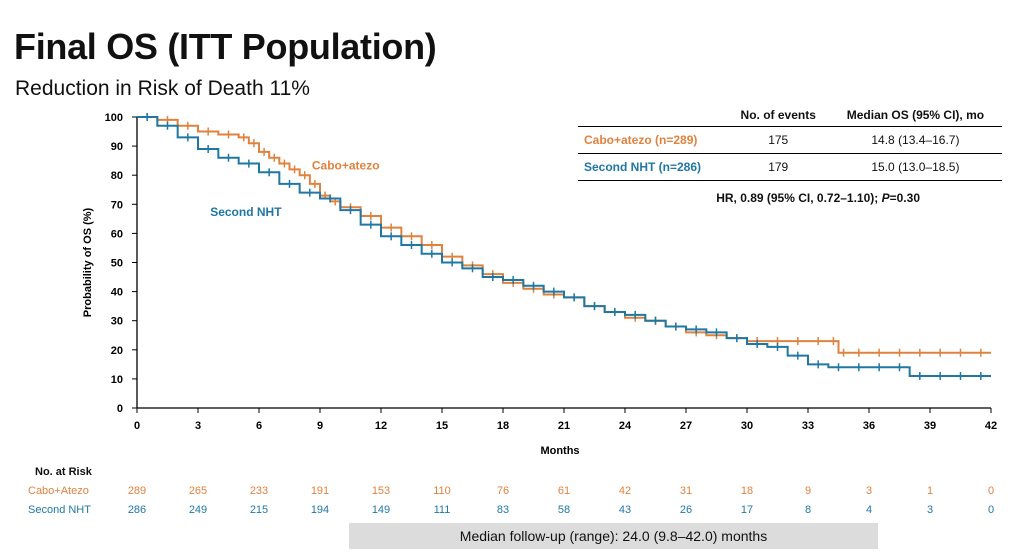  I want to click on x-tick-label: 21, so click(564, 426).